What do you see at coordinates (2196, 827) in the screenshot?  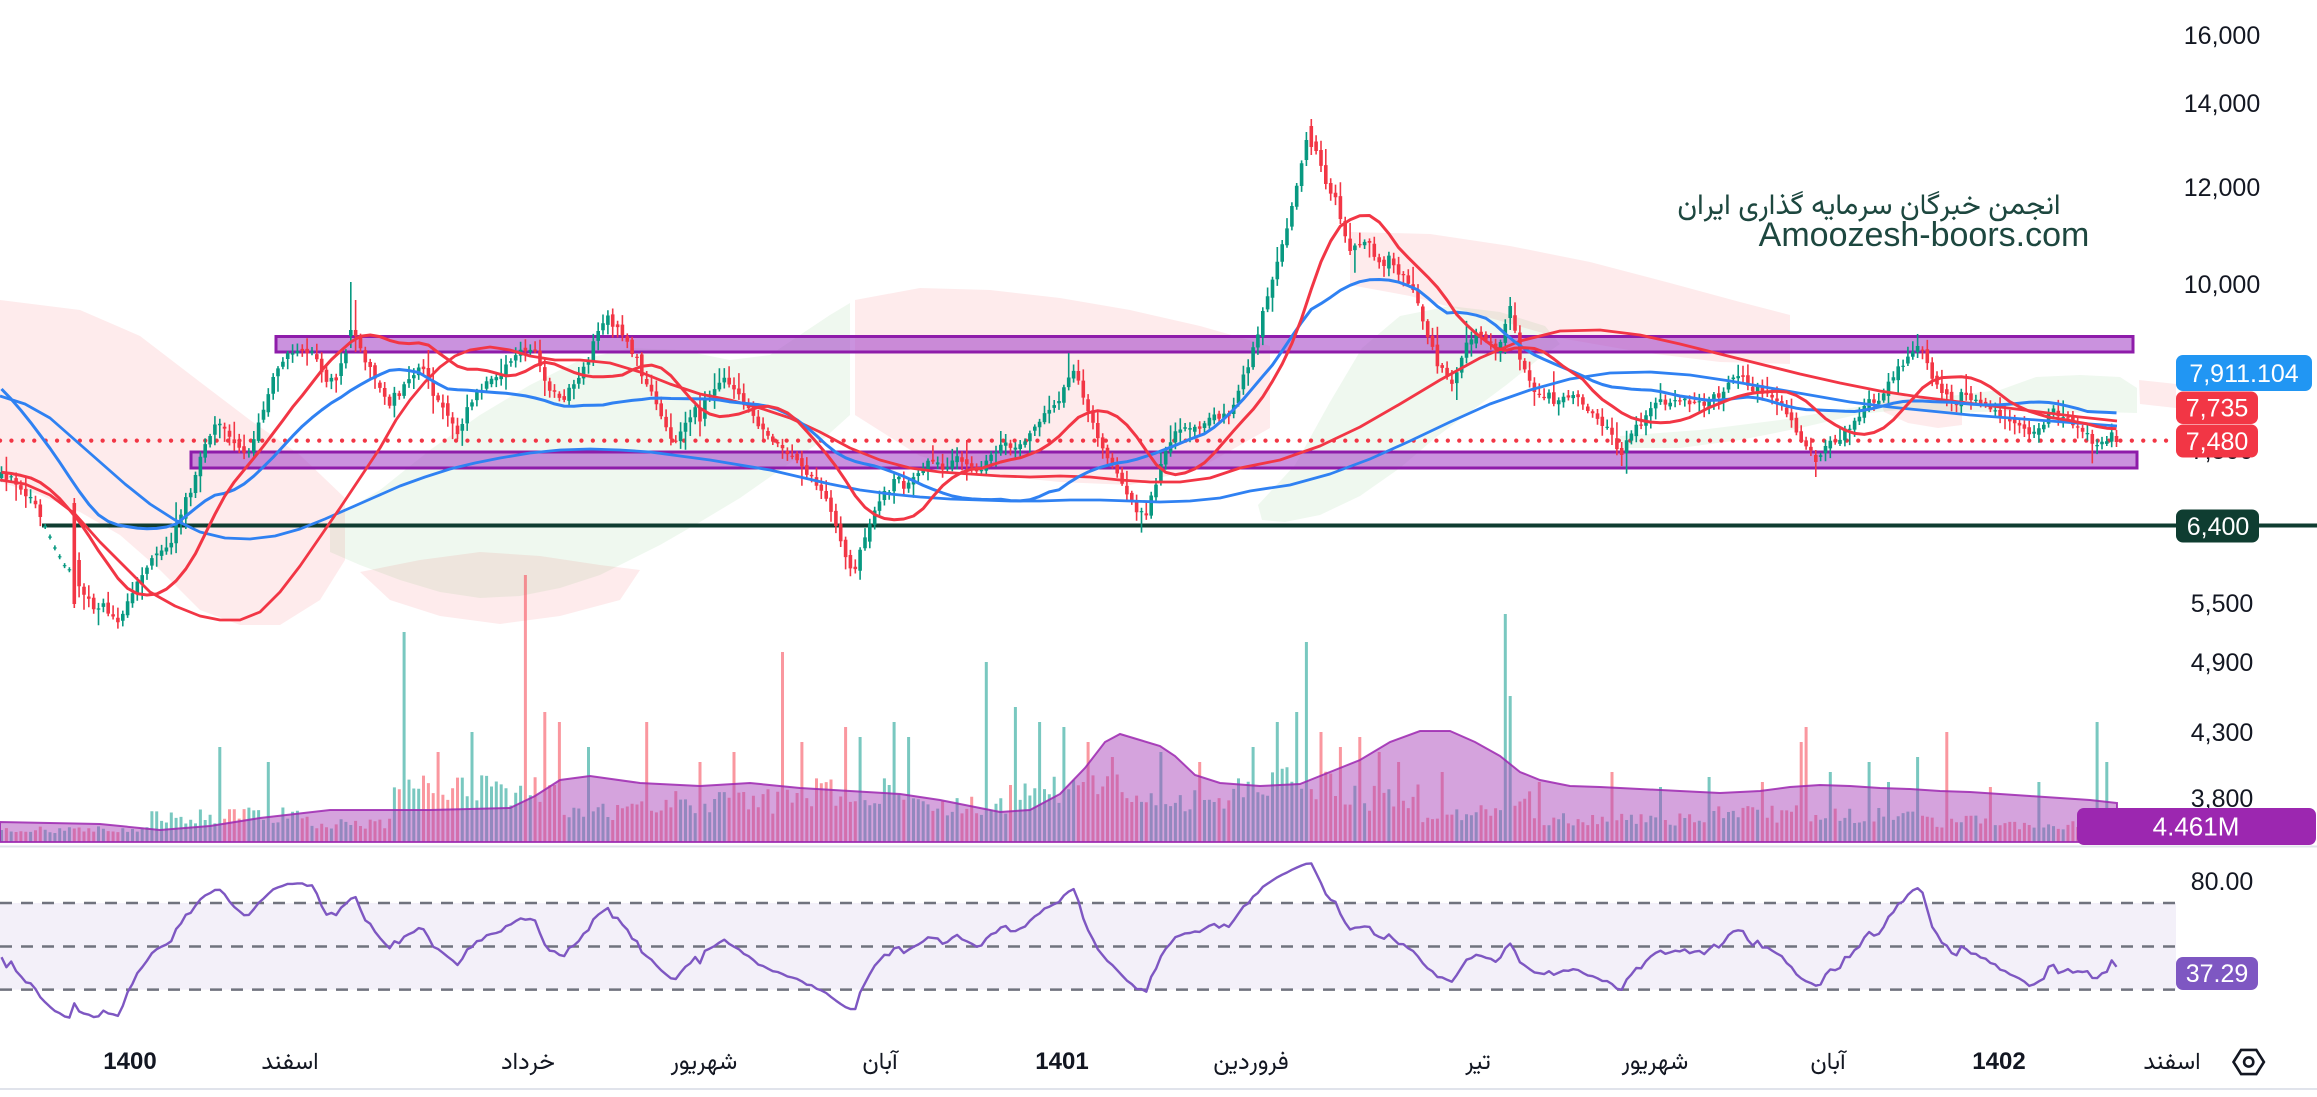 I see `svg-text: 4.461M` at bounding box center [2196, 827].